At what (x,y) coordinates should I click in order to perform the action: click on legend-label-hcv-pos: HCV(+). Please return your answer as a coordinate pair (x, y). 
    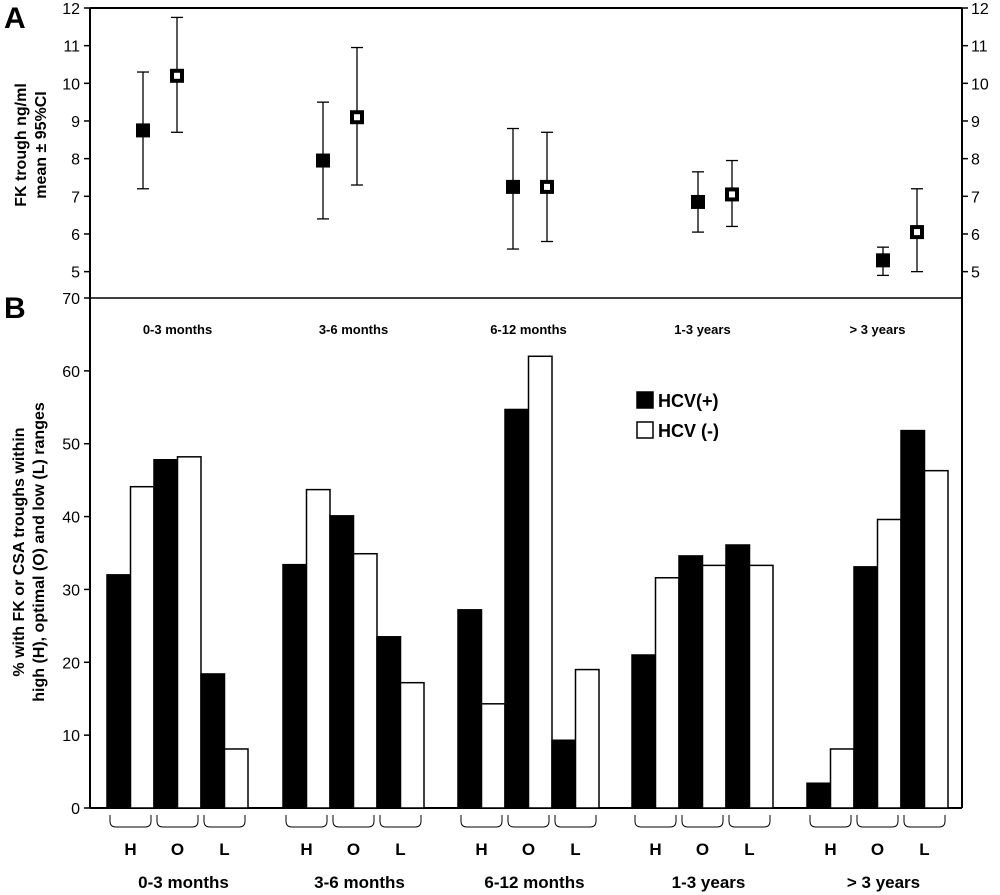
    Looking at the image, I should click on (688, 401).